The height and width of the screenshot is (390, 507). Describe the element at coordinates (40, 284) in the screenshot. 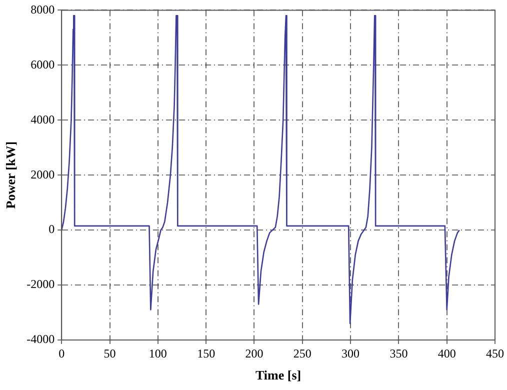

I see `y-tick-label: -2000` at that location.